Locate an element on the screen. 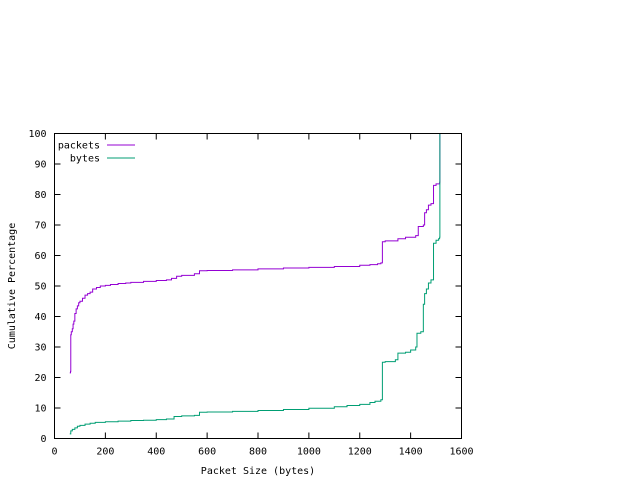  y-tick-label: 50 is located at coordinates (40, 287).